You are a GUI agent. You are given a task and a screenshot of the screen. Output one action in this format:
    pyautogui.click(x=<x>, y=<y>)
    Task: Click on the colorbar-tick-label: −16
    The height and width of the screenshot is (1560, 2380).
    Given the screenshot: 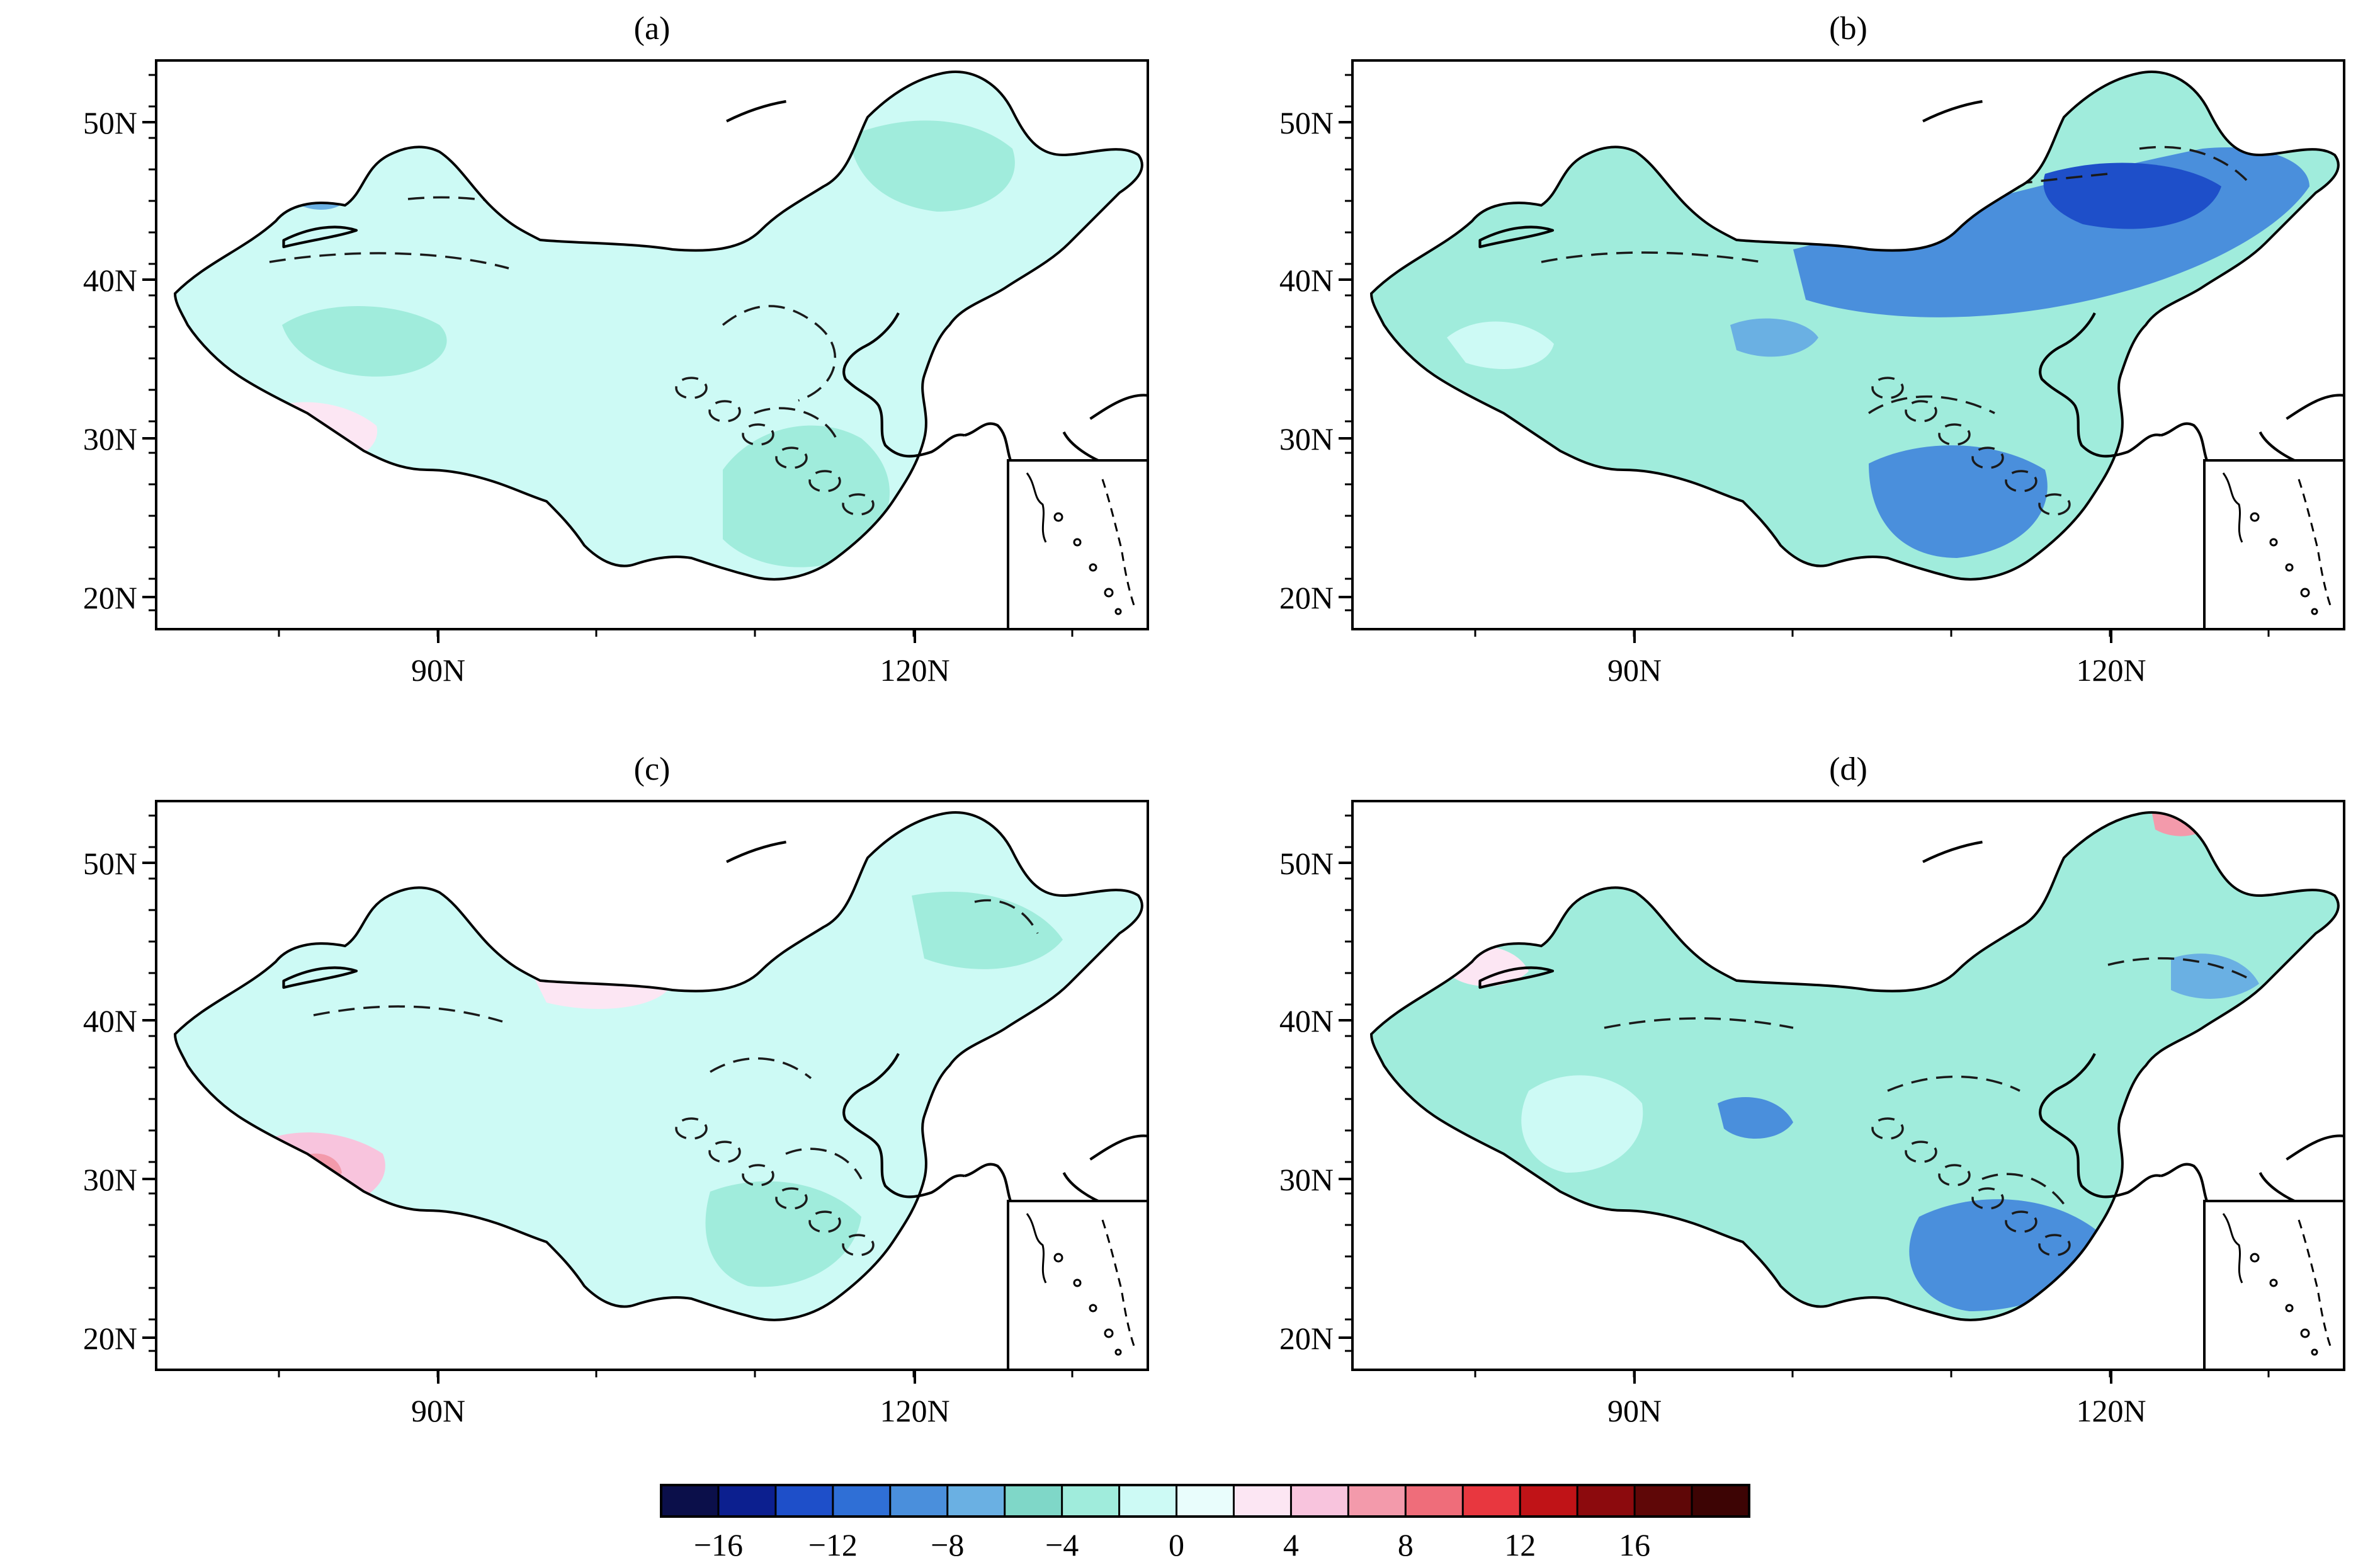 What is the action you would take?
    pyautogui.click(x=718, y=1543)
    